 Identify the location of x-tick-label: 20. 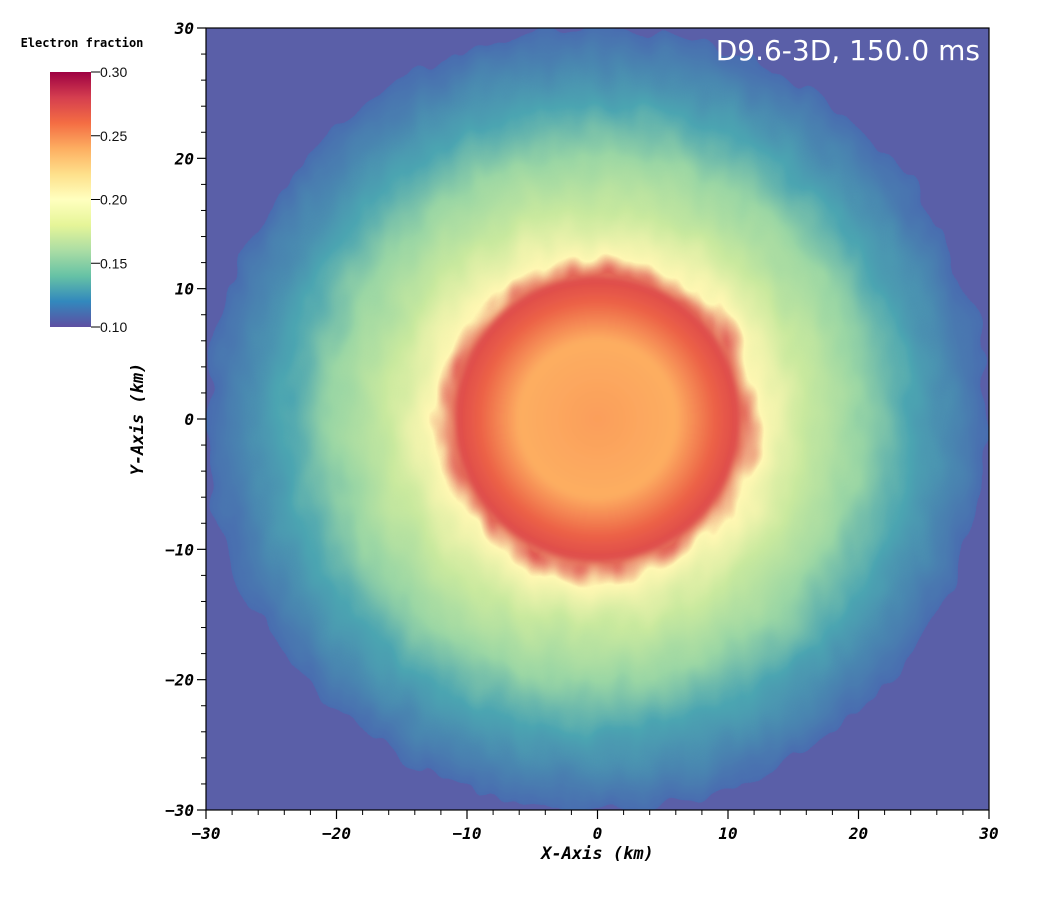
(858, 833).